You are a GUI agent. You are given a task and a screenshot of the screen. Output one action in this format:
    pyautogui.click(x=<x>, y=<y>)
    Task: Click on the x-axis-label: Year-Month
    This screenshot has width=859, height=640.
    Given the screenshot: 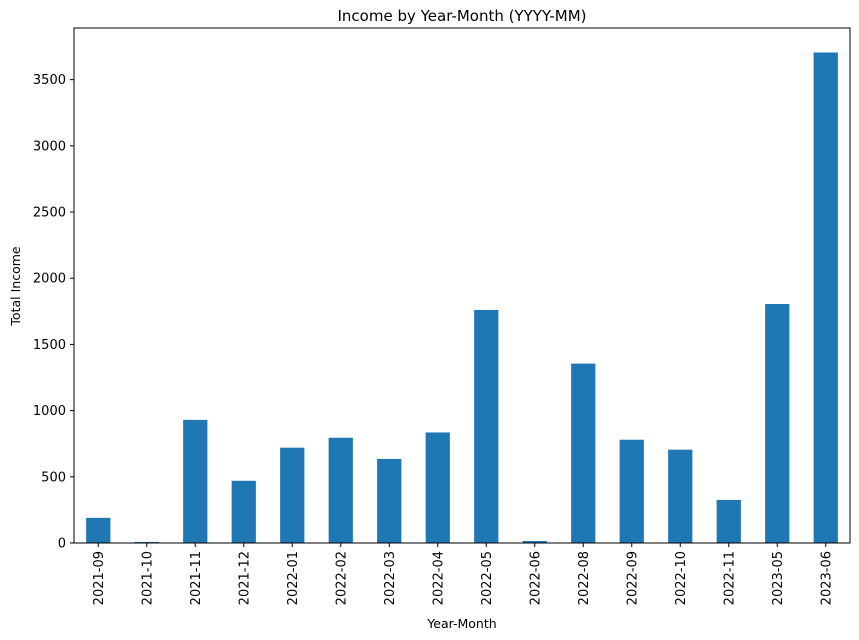 What is the action you would take?
    pyautogui.click(x=461, y=623)
    